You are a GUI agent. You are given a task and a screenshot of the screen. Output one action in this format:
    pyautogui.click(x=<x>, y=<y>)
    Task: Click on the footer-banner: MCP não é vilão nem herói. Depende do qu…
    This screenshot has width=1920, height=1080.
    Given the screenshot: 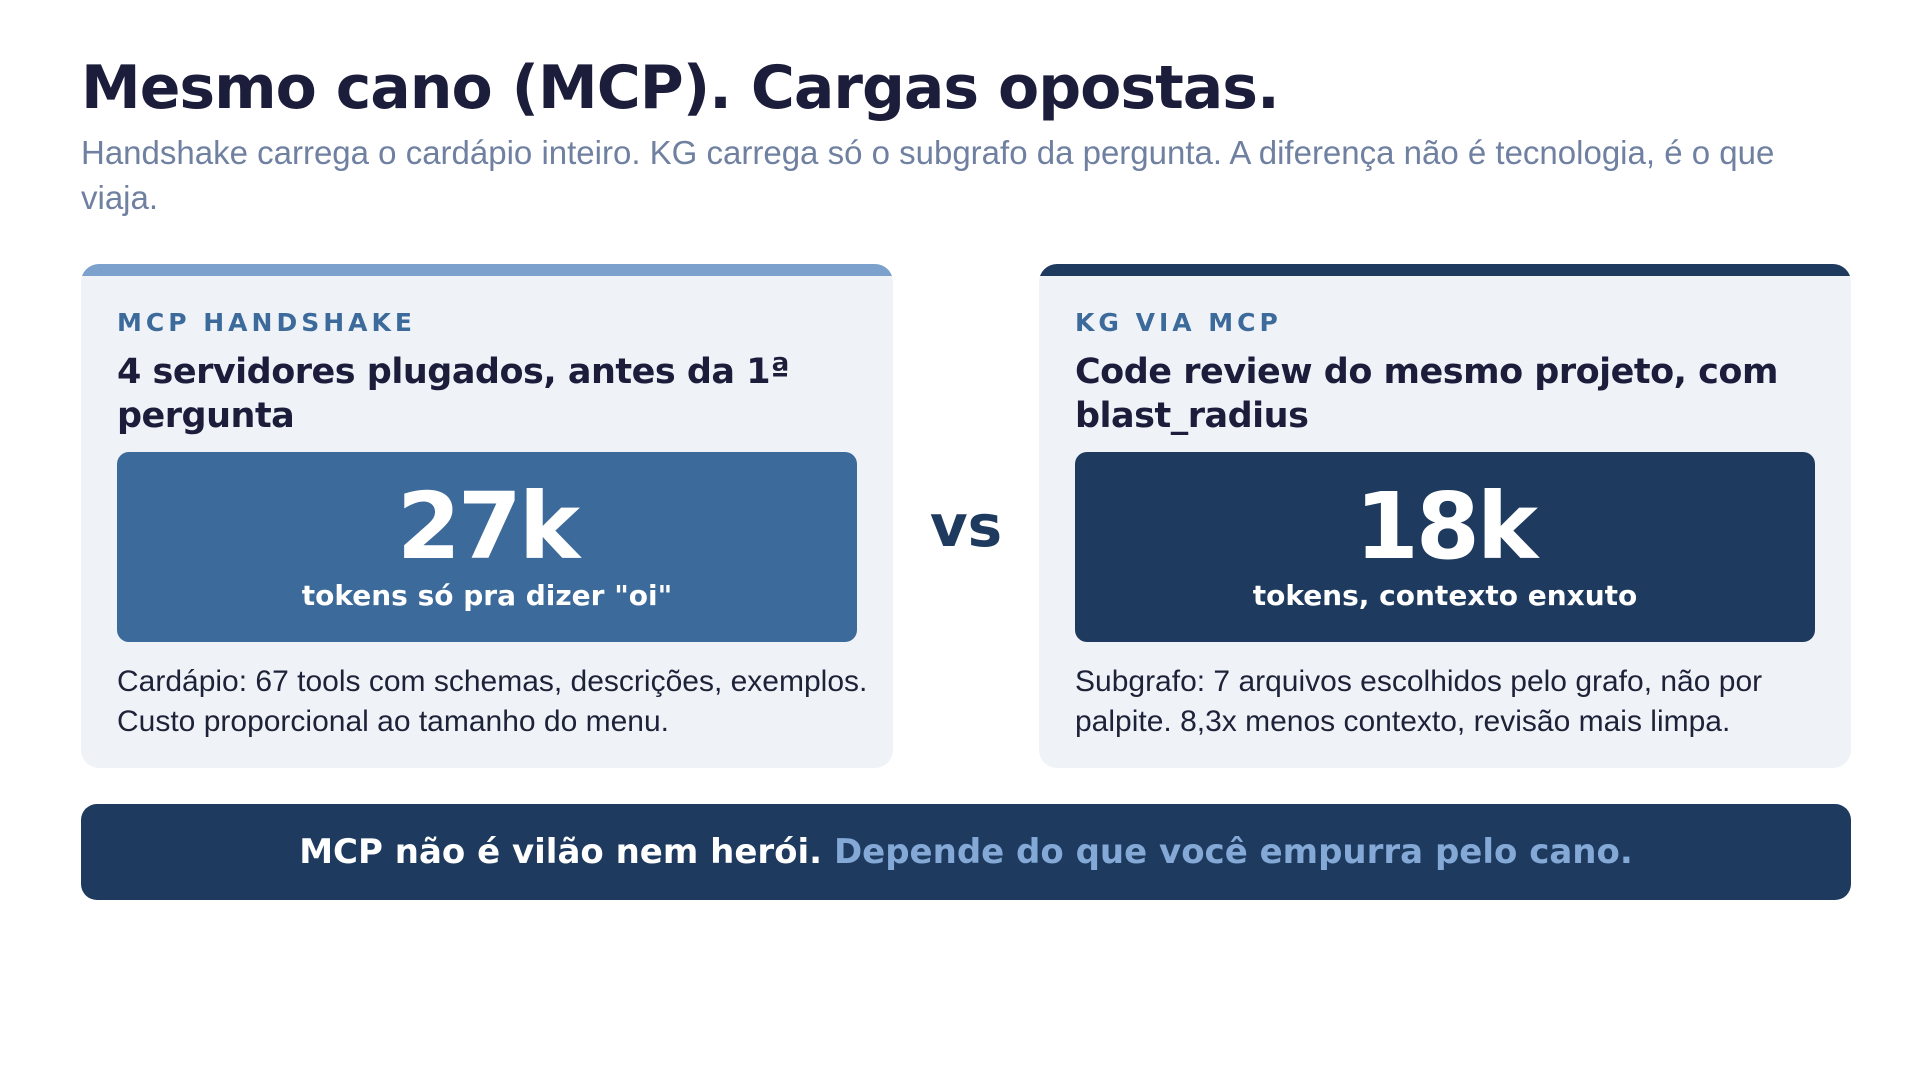 What is the action you would take?
    pyautogui.click(x=966, y=852)
    